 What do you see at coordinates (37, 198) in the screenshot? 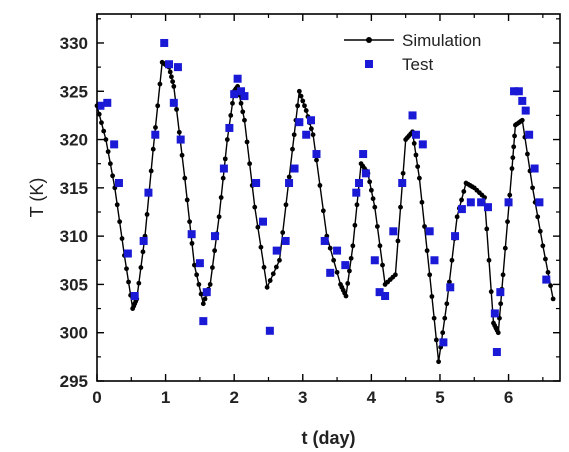
I see `y-axis-title: T (K)` at bounding box center [37, 198].